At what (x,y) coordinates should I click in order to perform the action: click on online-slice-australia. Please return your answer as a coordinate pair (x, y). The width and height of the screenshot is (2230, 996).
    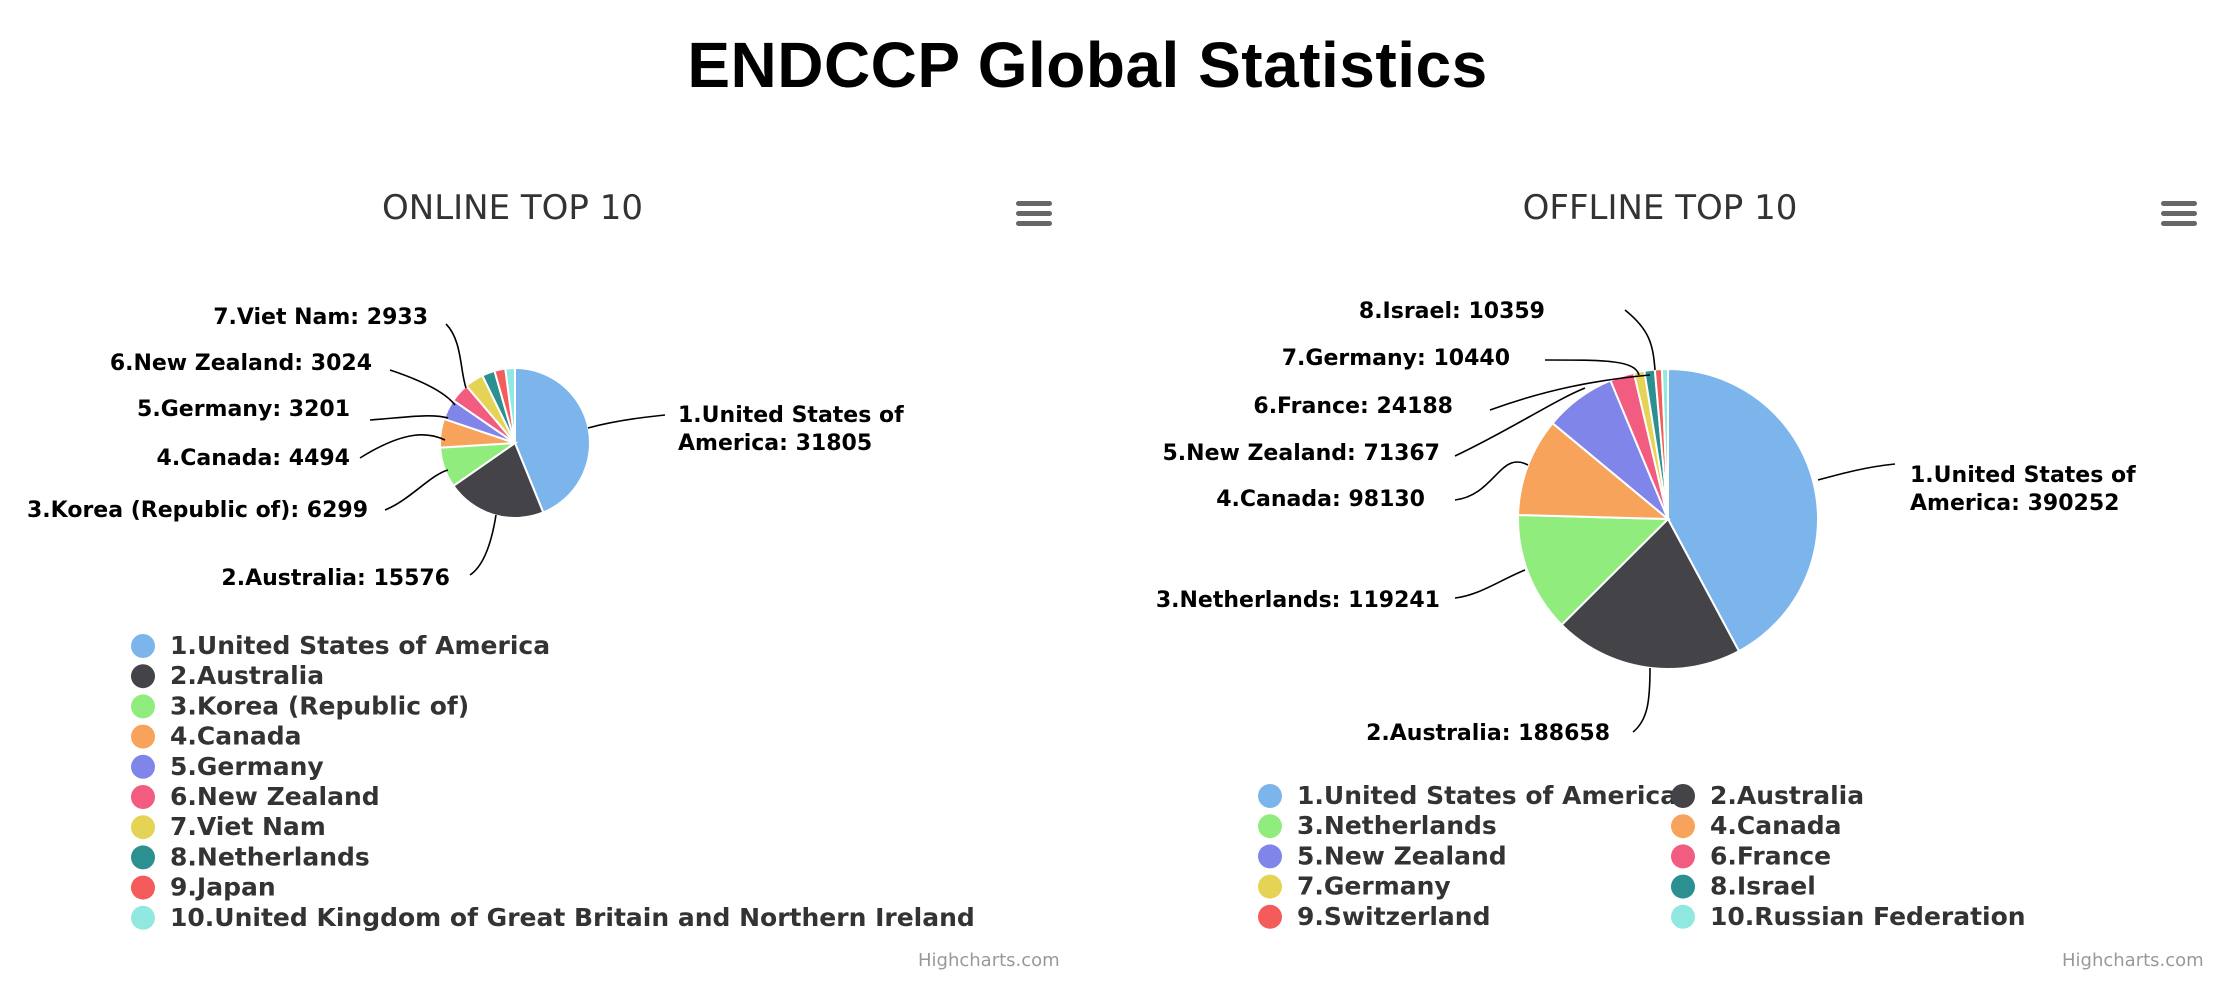
    Looking at the image, I should click on (498, 480).